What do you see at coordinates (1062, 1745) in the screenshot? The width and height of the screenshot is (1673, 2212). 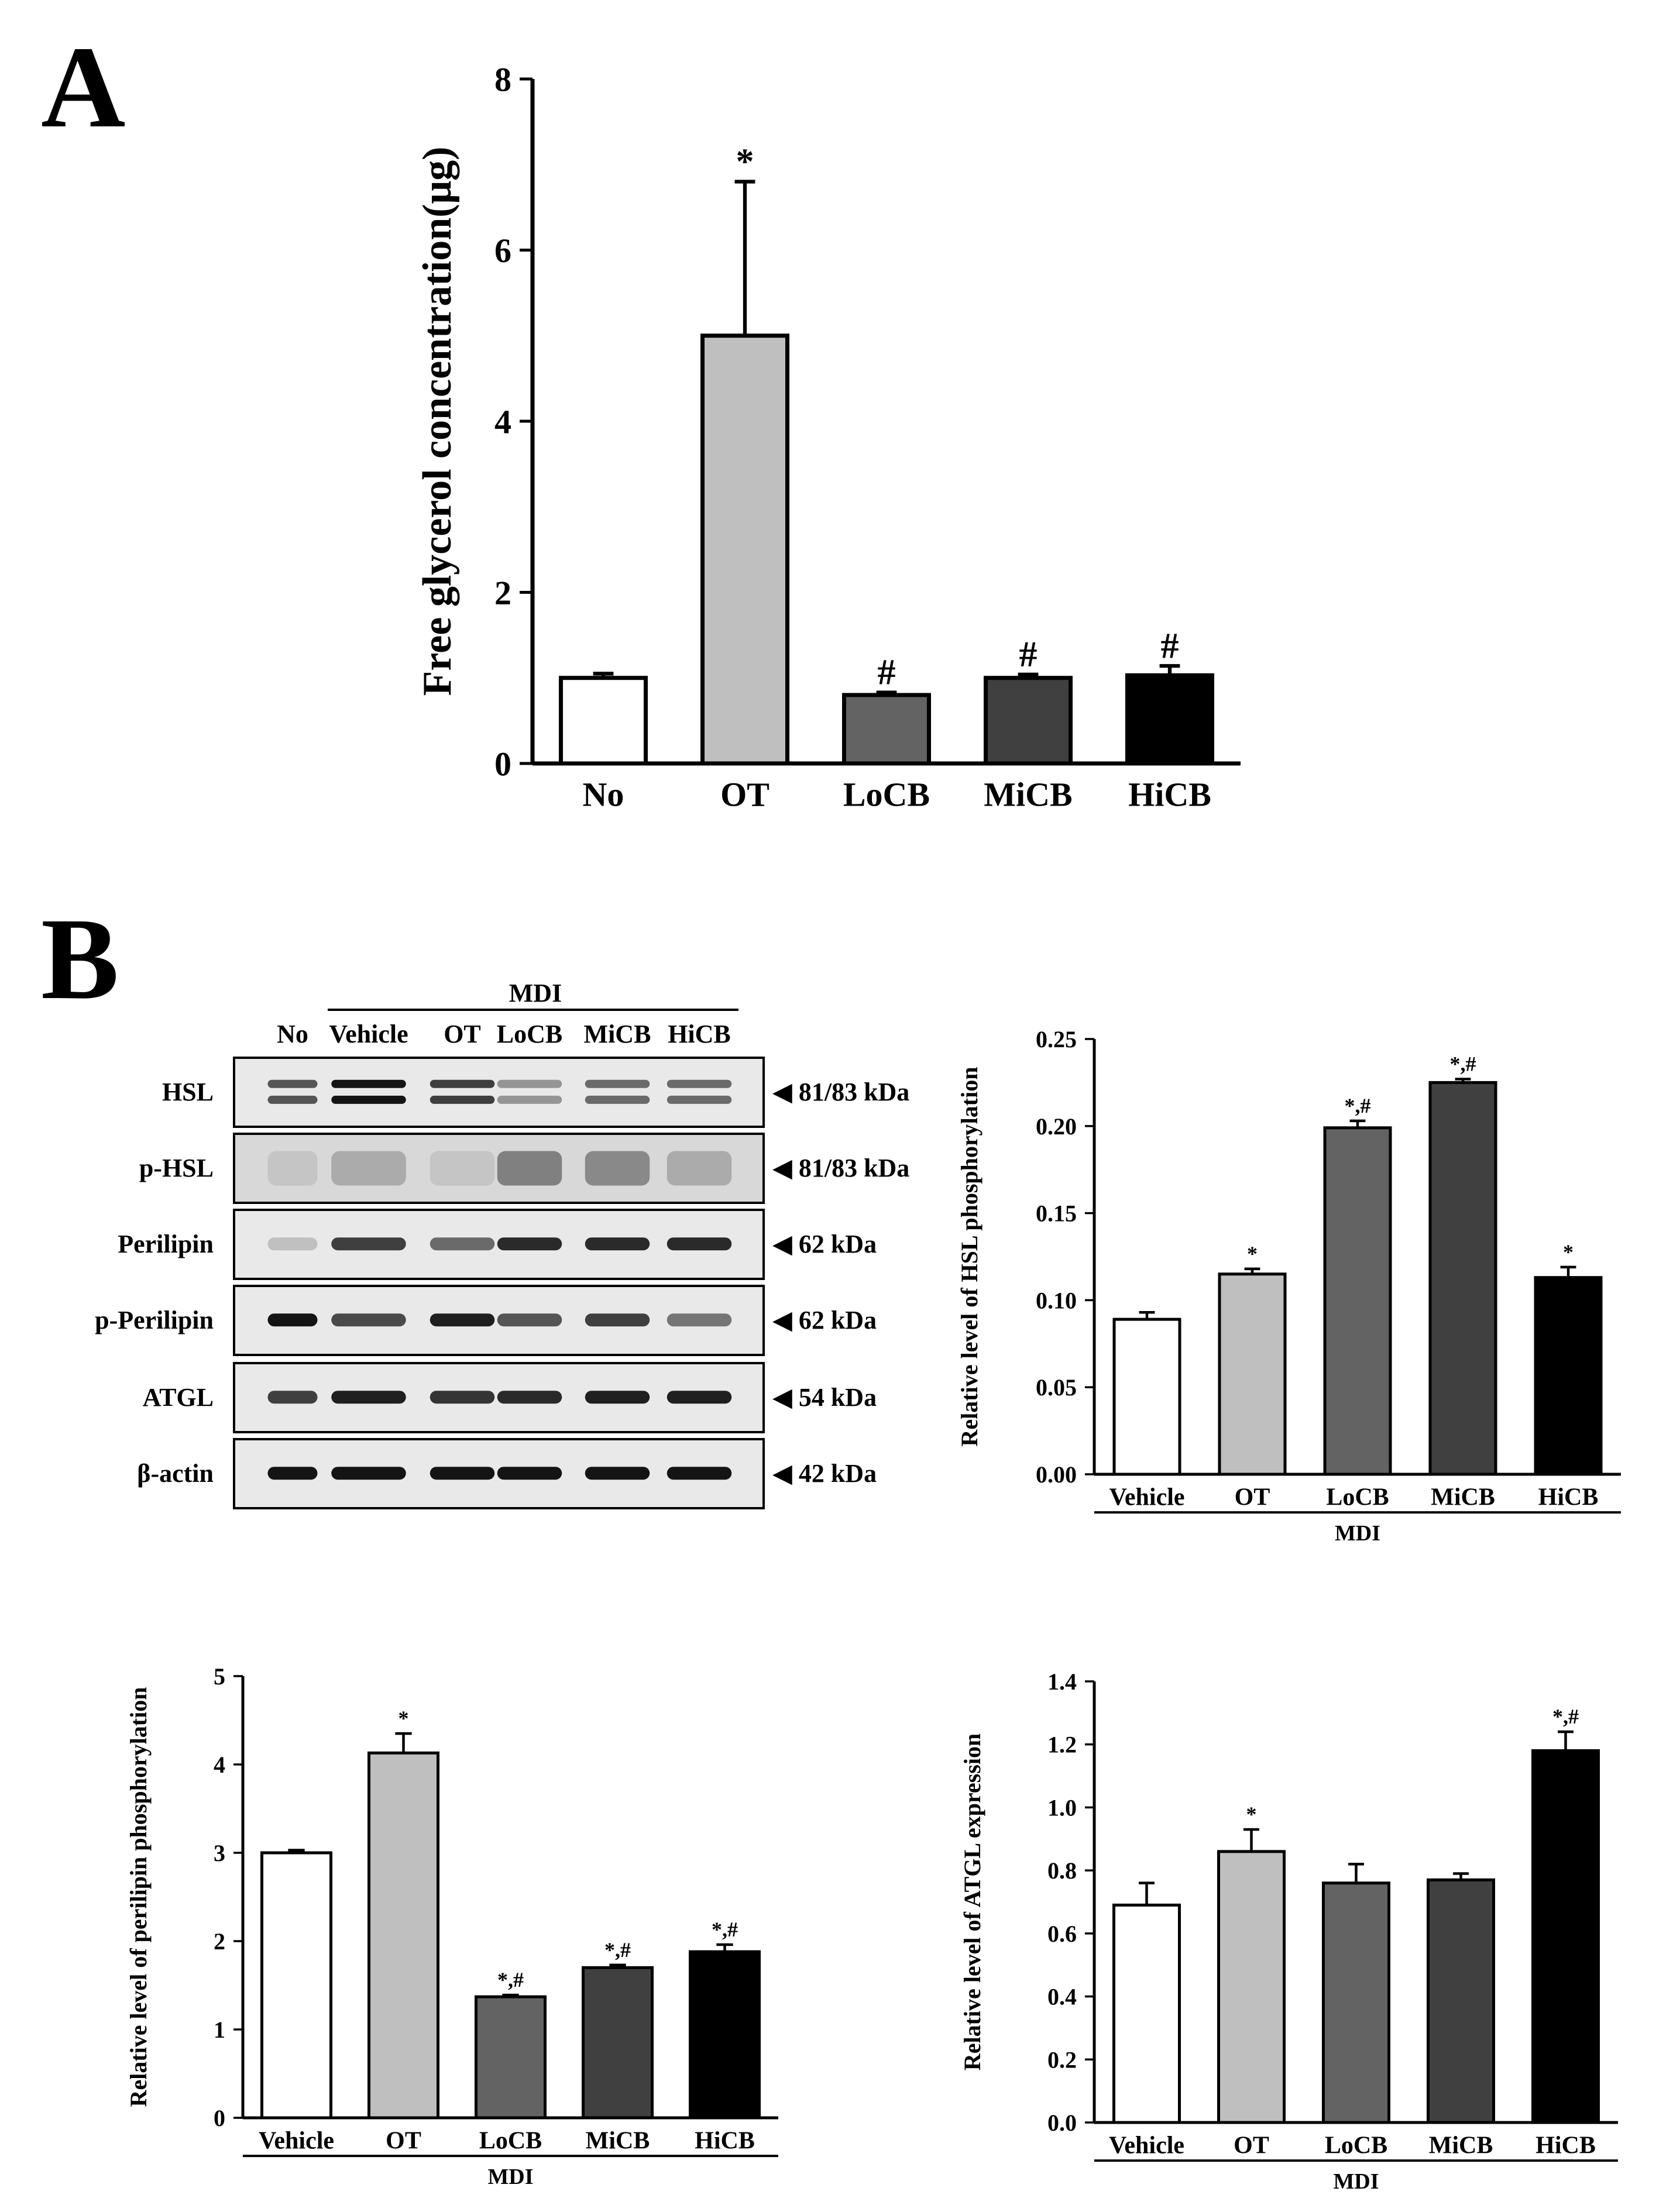 I see `y-tick-label: 1.2` at bounding box center [1062, 1745].